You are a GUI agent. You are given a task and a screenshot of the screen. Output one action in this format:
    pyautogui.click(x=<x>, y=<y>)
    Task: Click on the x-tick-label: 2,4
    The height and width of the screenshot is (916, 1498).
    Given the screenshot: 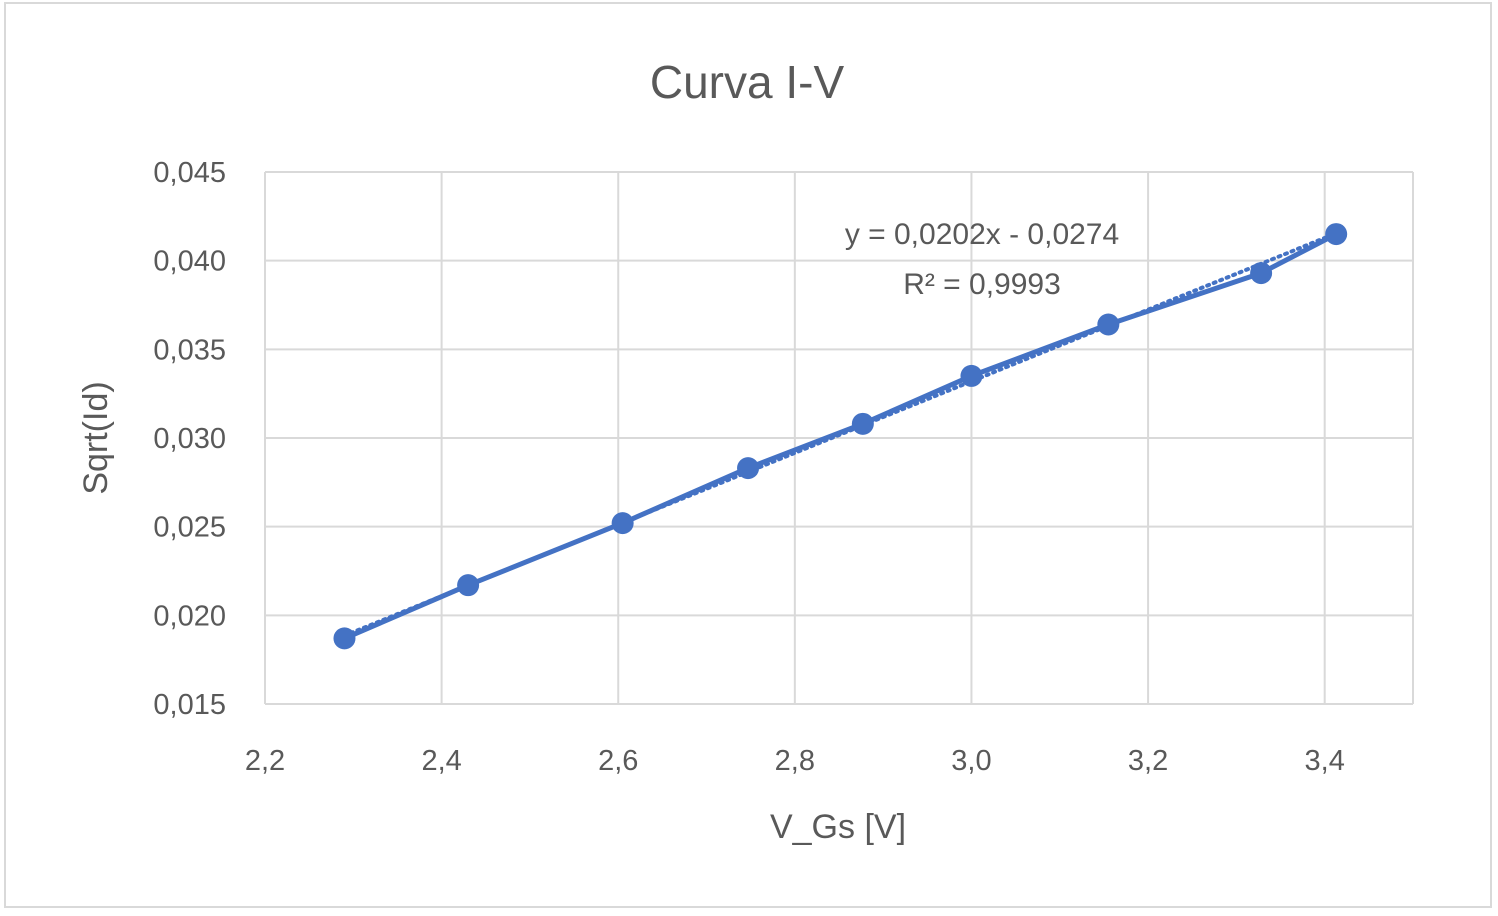 What is the action you would take?
    pyautogui.click(x=441, y=761)
    